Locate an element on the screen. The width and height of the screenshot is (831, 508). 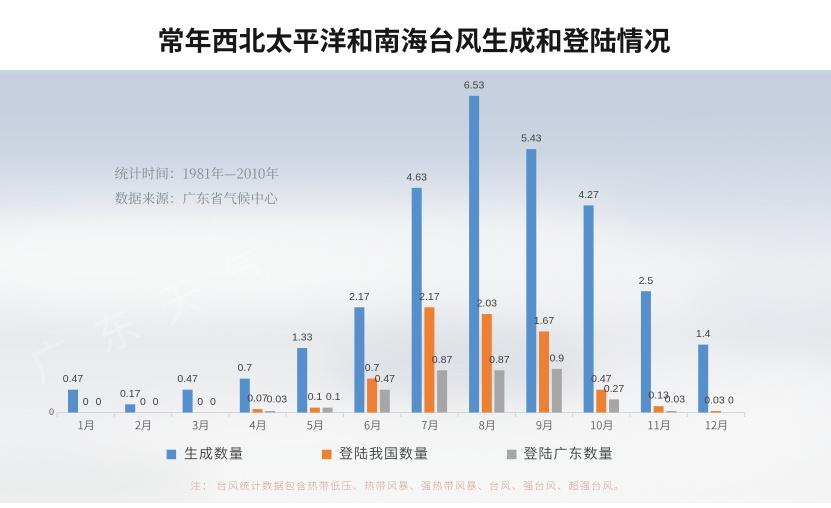
svg-text: 2.5 is located at coordinates (646, 281).